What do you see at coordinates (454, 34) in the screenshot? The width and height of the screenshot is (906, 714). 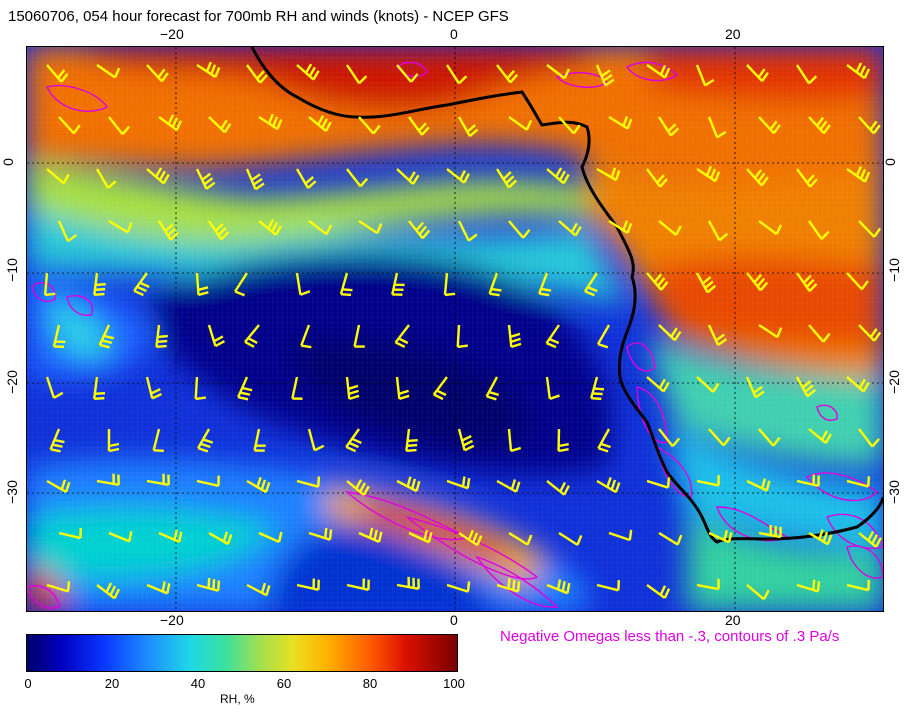 I see `top-tick-label: 0` at bounding box center [454, 34].